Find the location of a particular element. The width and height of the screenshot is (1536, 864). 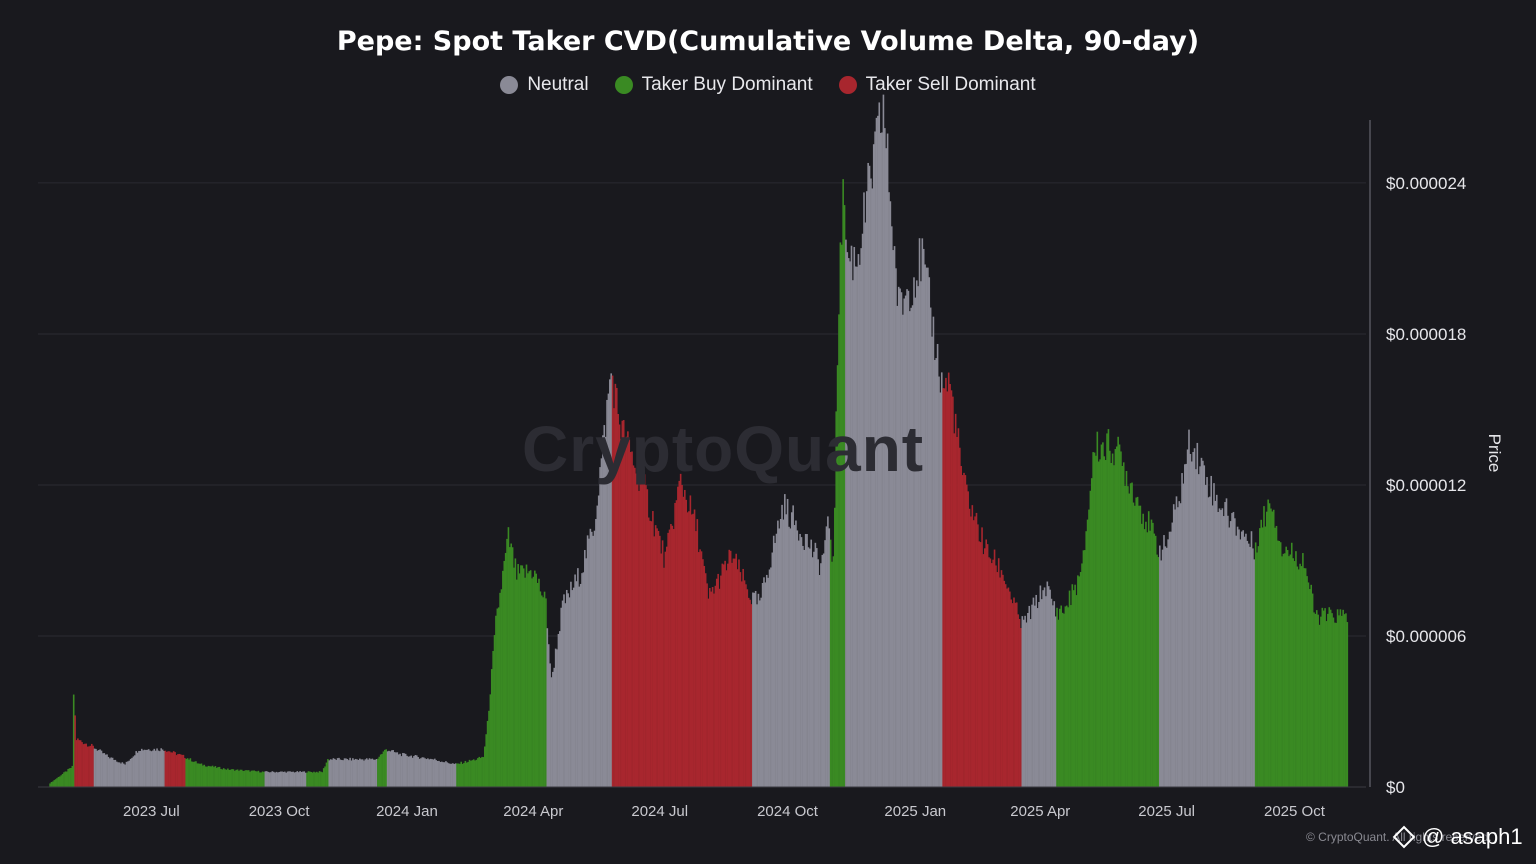

legend-sell-label: Taker Sell Dominant is located at coordinates (950, 84).